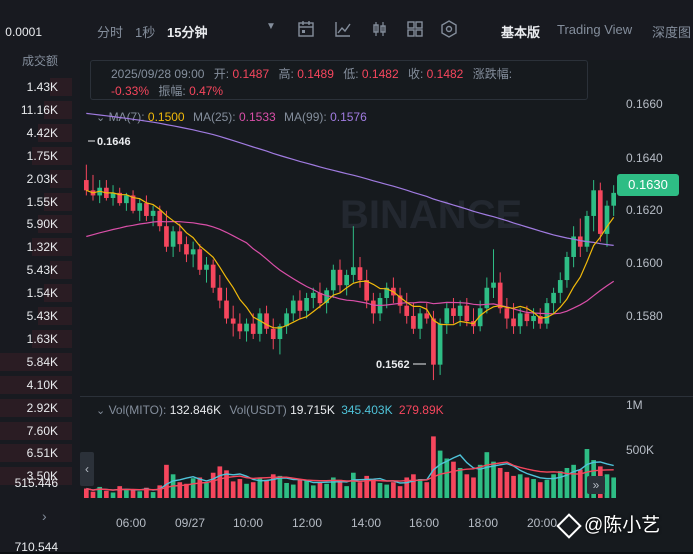 The width and height of the screenshot is (693, 554). Describe the element at coordinates (87, 469) in the screenshot. I see `scroll-left-button: ‹` at that location.